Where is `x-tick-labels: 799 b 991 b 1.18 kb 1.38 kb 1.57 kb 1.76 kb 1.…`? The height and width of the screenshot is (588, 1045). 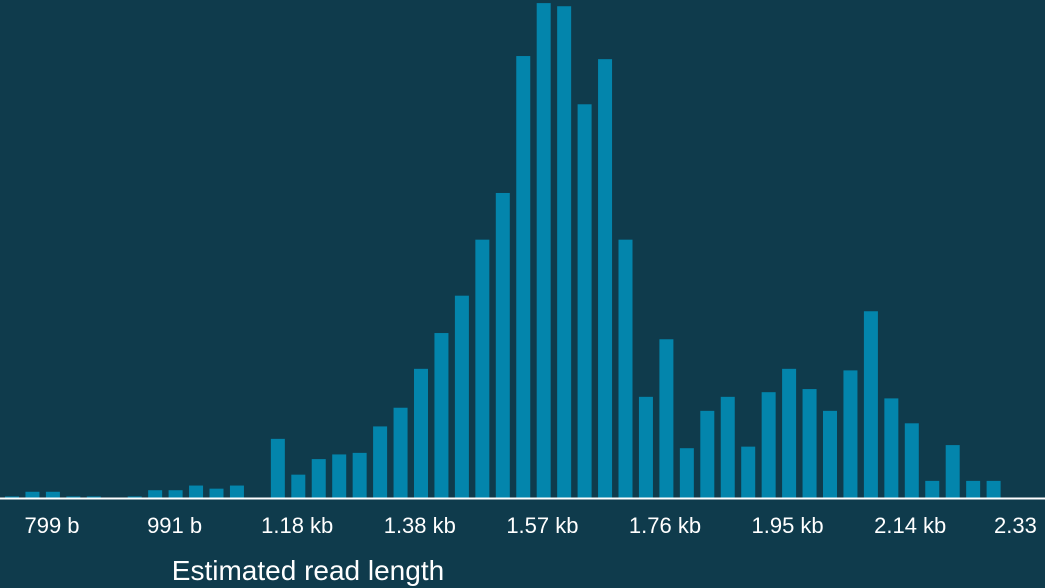 x-tick-labels: 799 b 991 b 1.18 kb 1.38 kb 1.57 kb 1.76 kb 1.… is located at coordinates (530, 525).